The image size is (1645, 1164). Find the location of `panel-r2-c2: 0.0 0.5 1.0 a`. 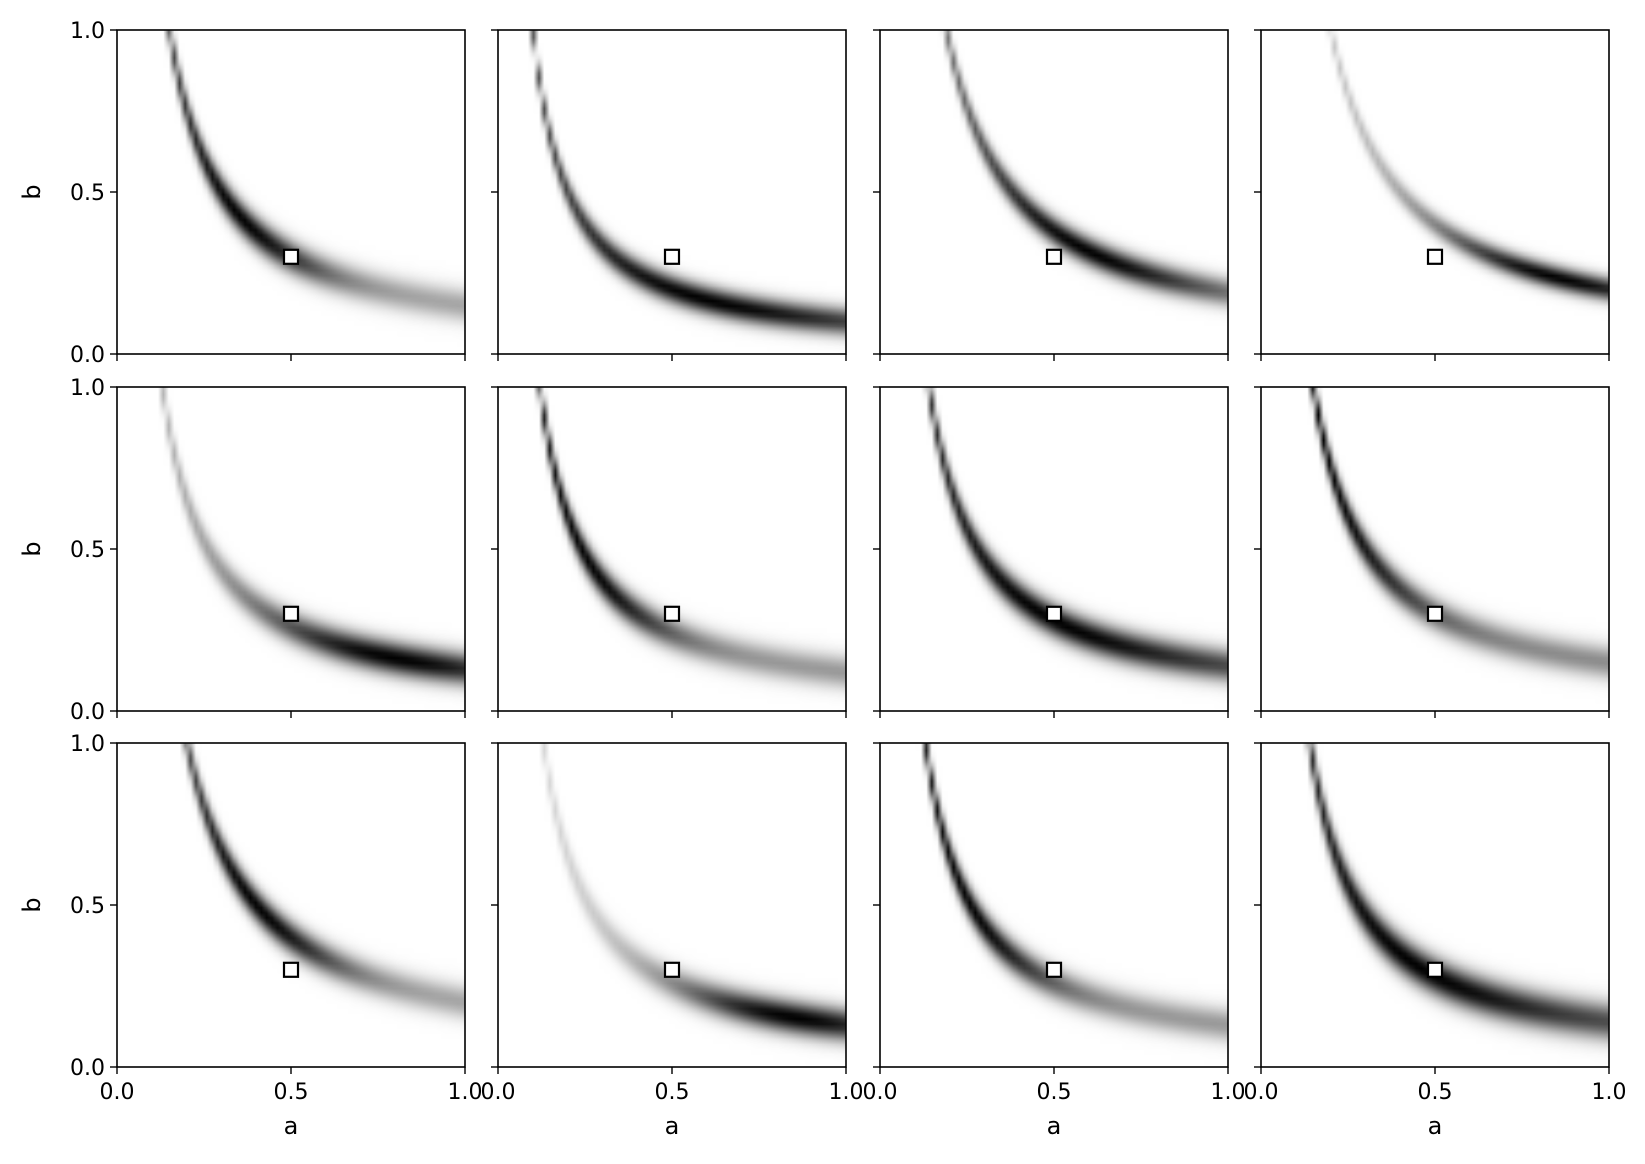

panel-r2-c2: 0.0 0.5 1.0 a is located at coordinates (1054, 941).